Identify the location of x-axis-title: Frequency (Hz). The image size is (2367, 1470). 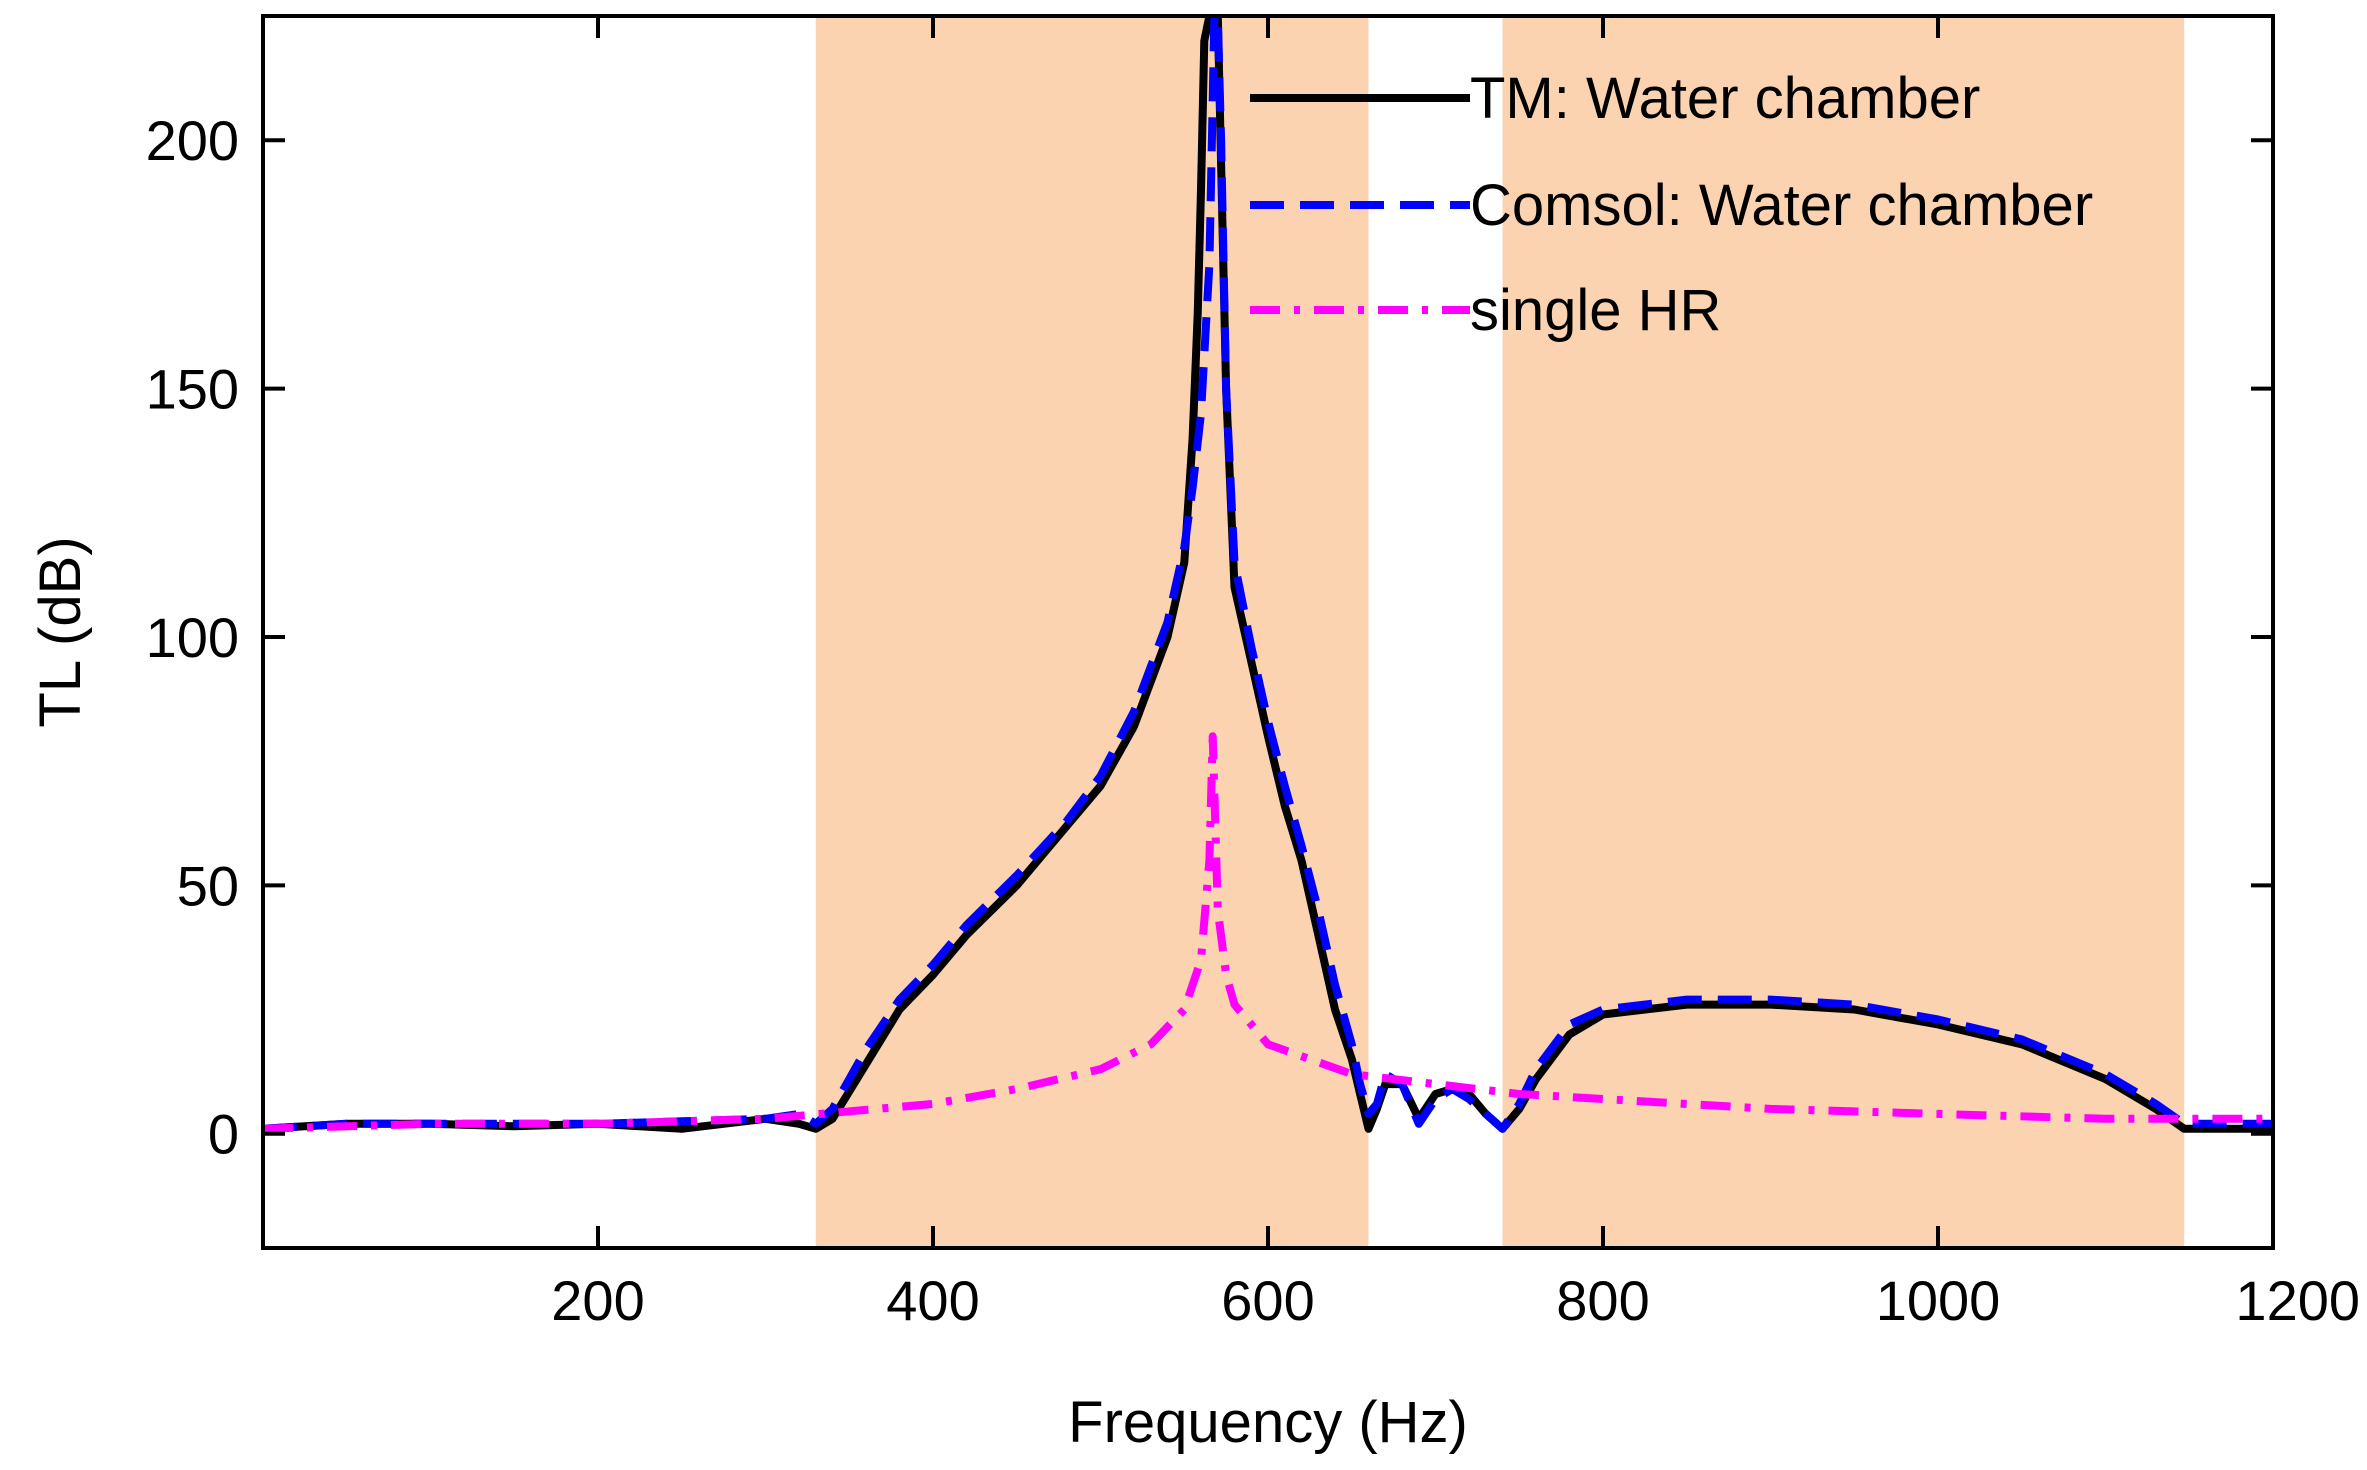
(1268, 1422).